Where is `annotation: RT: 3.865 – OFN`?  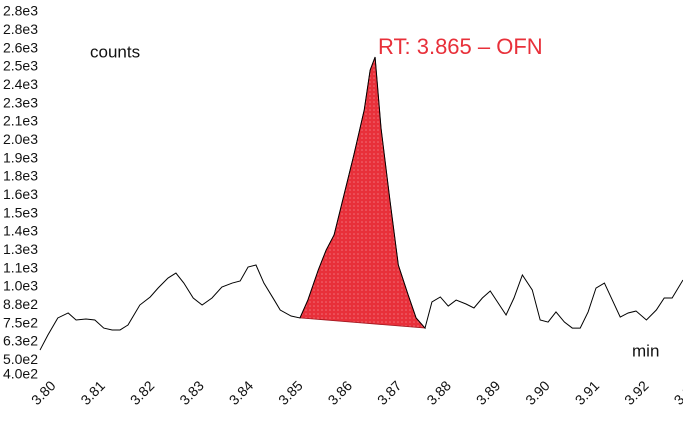
annotation: RT: 3.865 – OFN is located at coordinates (460, 46).